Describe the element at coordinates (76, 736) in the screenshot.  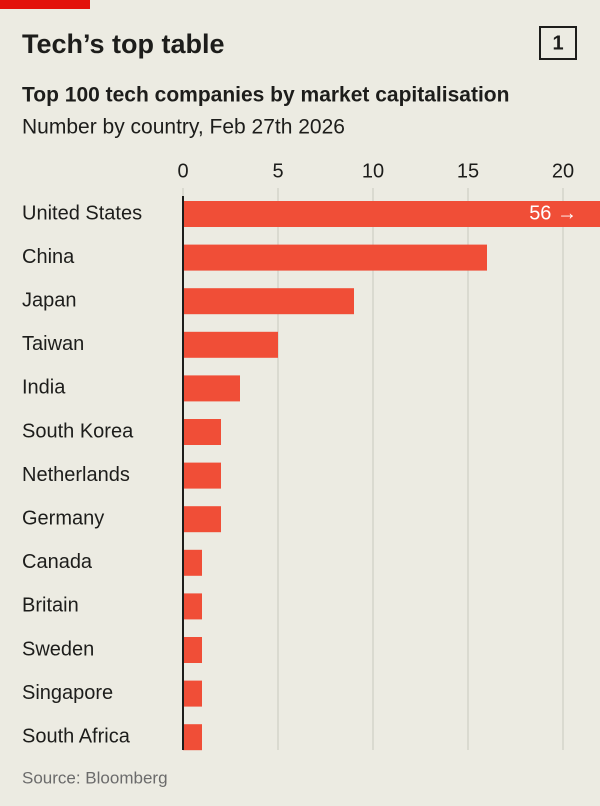
I see `y-tick-label: South Africa` at that location.